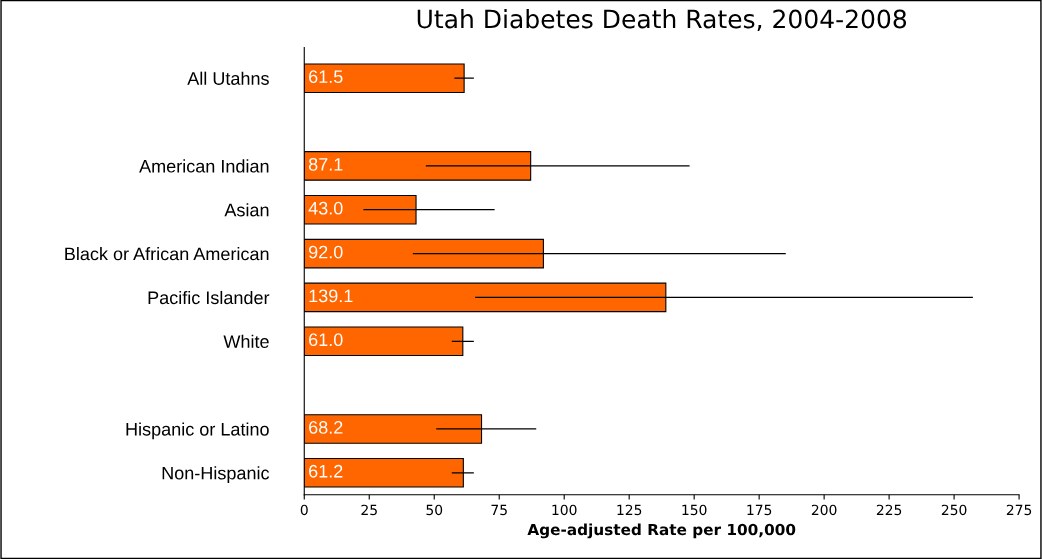 This screenshot has height=559, width=1042. What do you see at coordinates (369, 510) in the screenshot?
I see `x-tick-label: 25` at bounding box center [369, 510].